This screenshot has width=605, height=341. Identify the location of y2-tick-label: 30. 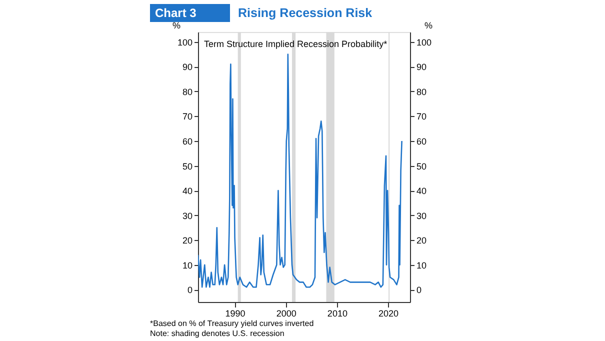
(421, 215).